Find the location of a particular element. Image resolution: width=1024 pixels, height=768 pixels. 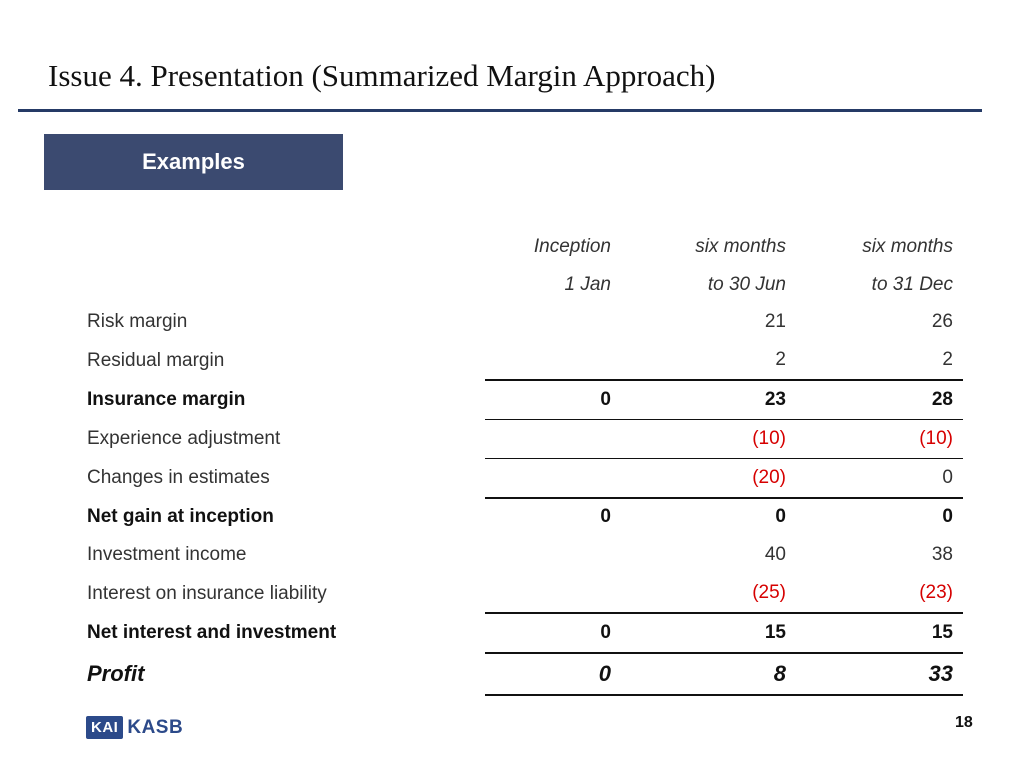

cell-dec: (23) is located at coordinates (936, 593).